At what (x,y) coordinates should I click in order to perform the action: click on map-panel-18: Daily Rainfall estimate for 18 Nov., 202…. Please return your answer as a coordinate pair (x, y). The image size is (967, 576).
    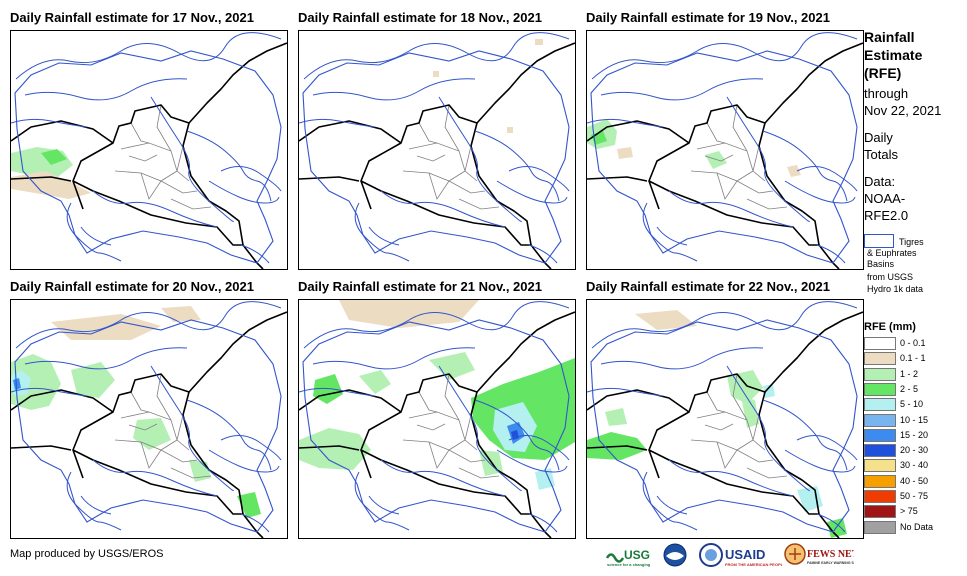
    Looking at the image, I should click on (437, 140).